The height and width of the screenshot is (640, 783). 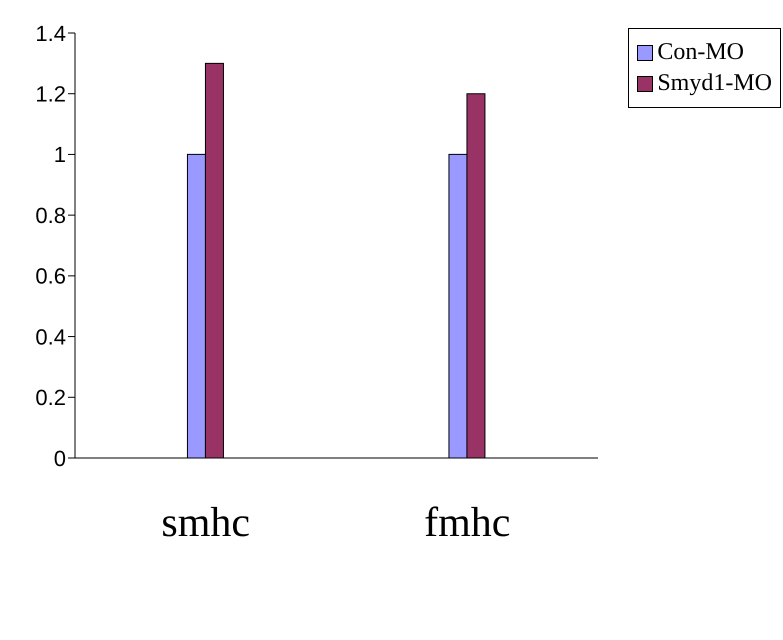 I want to click on x-tick-label: smhc, so click(x=205, y=523).